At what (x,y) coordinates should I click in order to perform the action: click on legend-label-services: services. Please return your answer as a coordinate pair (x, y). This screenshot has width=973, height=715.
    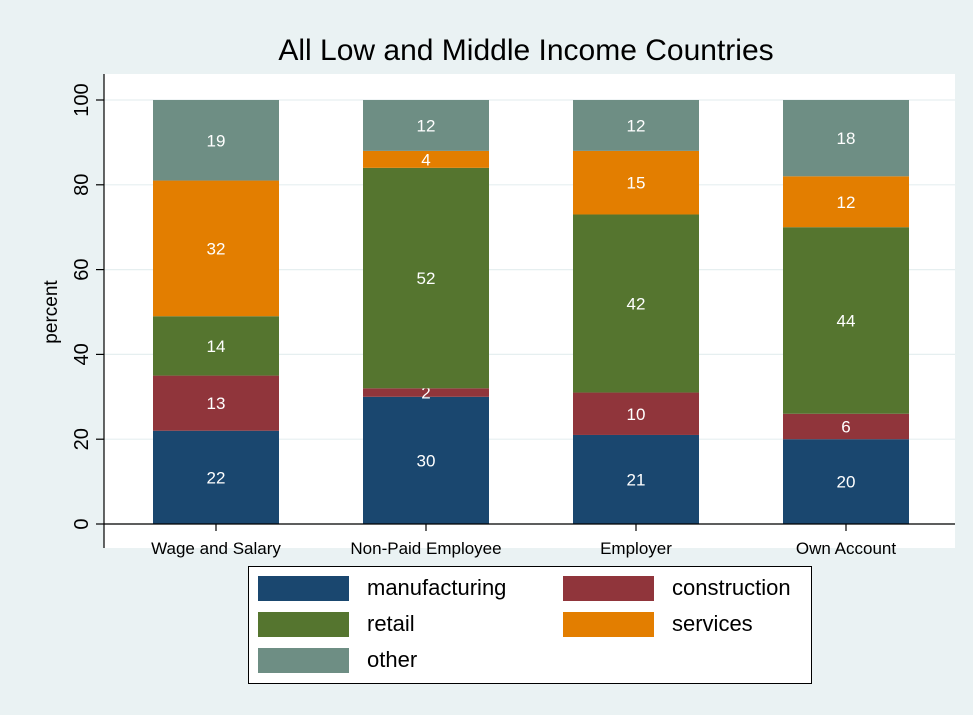
    Looking at the image, I should click on (712, 623).